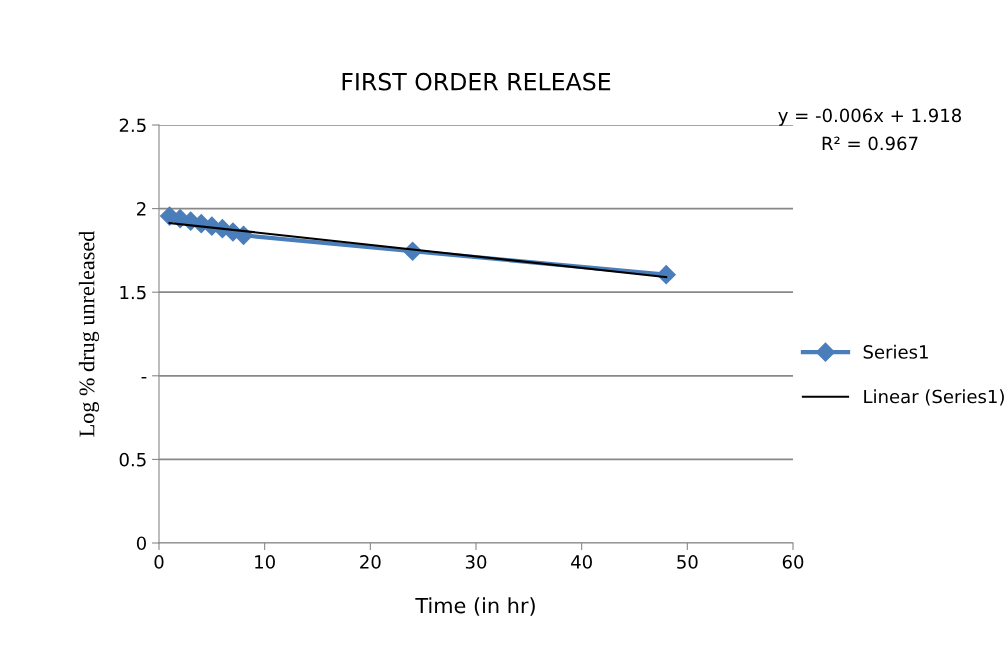 The width and height of the screenshot is (1006, 670). Describe the element at coordinates (132, 459) in the screenshot. I see `y-tick-label: 0.5` at that location.